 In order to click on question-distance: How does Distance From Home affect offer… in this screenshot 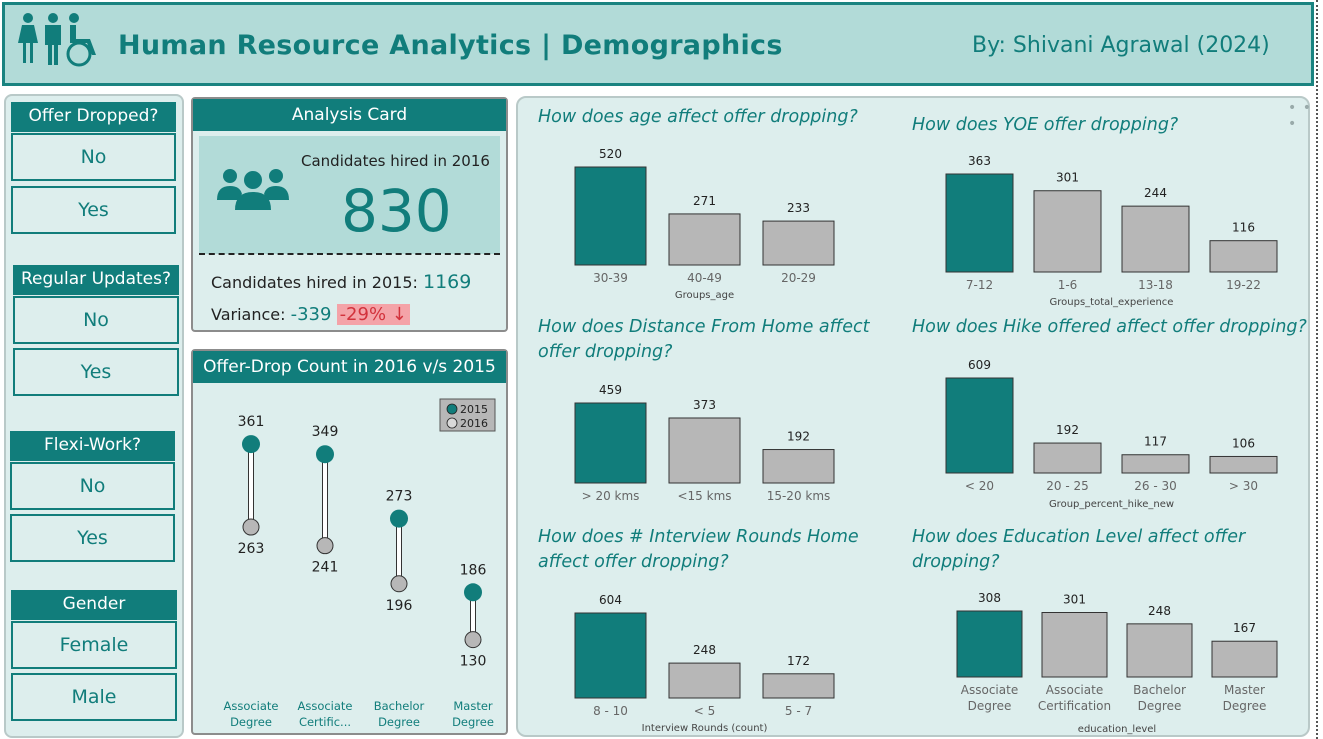, I will do `click(704, 340)`.